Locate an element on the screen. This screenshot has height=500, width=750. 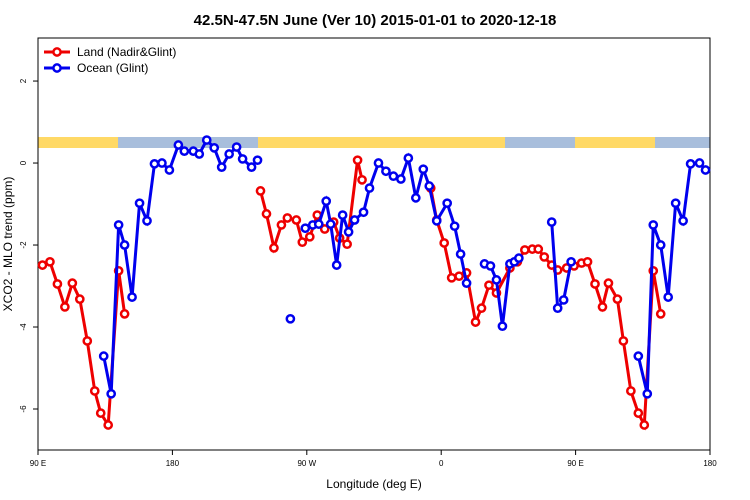
y-tick-label: 2 is located at coordinates (23, 80).